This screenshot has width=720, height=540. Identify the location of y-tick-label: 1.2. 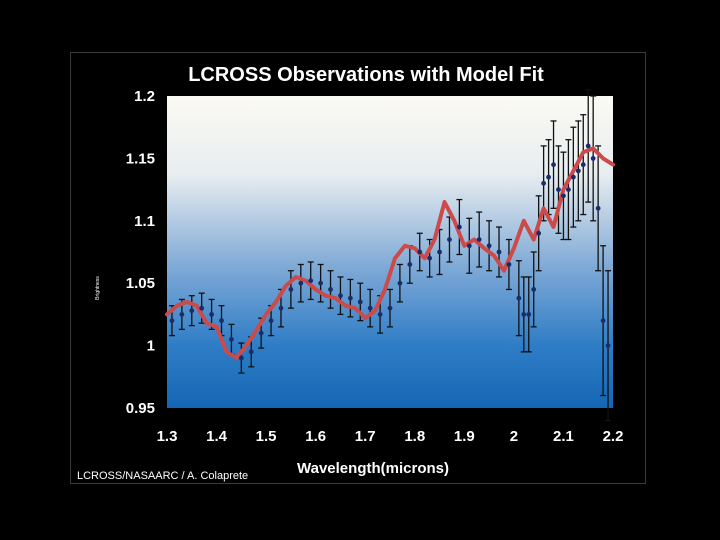
(144, 96).